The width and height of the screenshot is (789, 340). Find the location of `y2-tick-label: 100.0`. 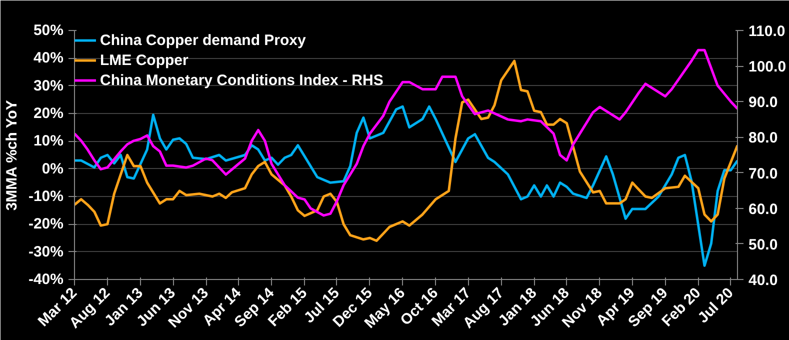

y2-tick-label: 100.0 is located at coordinates (767, 67).